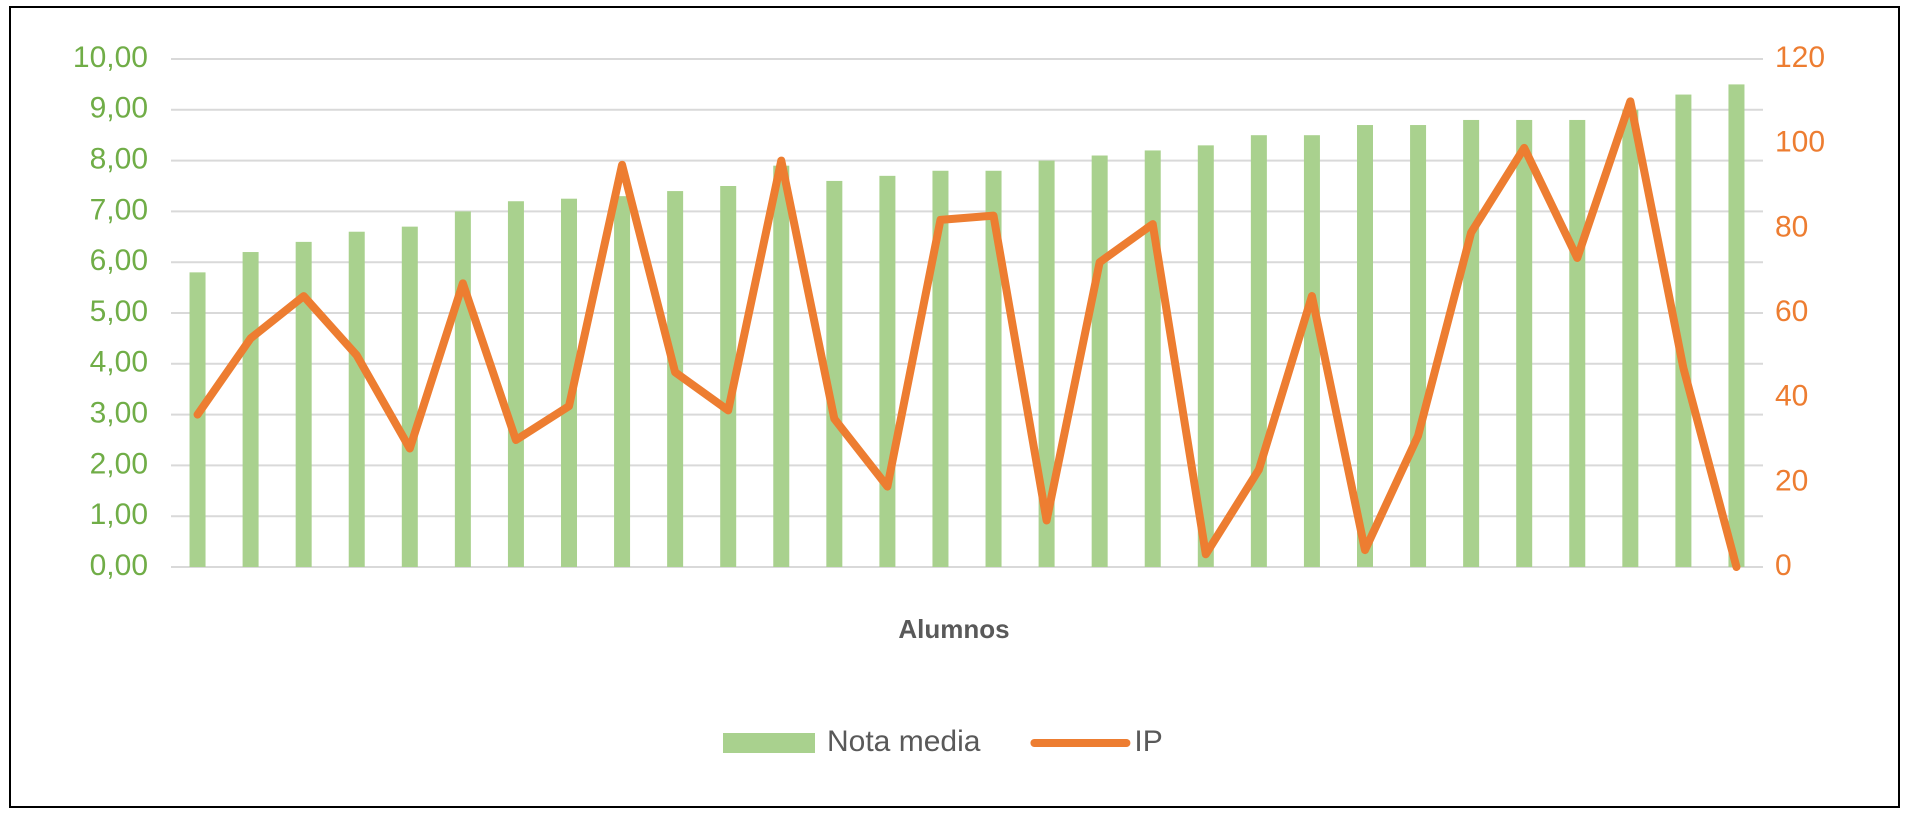 Image resolution: width=1909 pixels, height=816 pixels. Describe the element at coordinates (119, 311) in the screenshot. I see `y-tick-label: 5,00` at that location.